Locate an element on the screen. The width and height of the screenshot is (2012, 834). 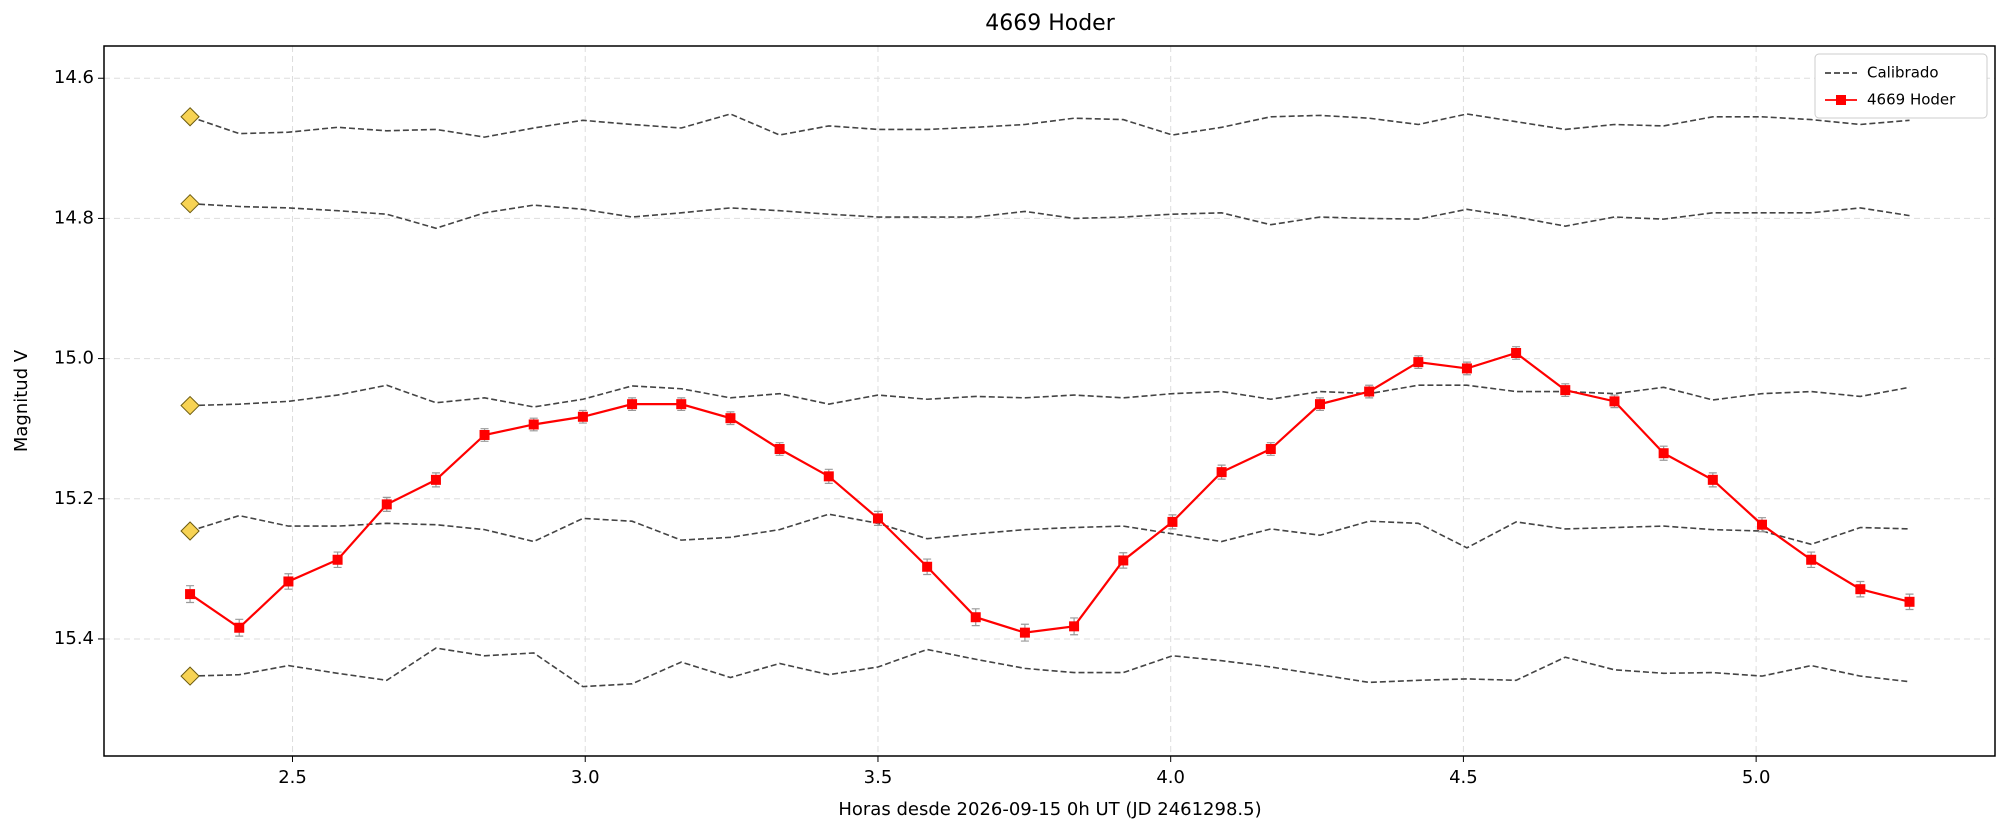
y-tick-label: 15.4 is located at coordinates (74, 638).